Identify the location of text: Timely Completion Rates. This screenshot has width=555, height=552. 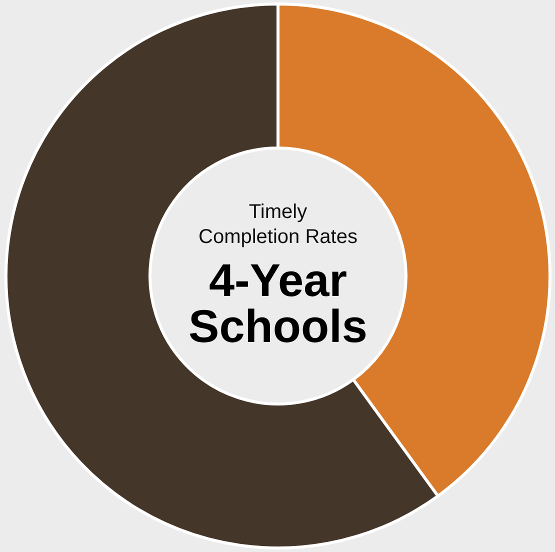
(278, 224).